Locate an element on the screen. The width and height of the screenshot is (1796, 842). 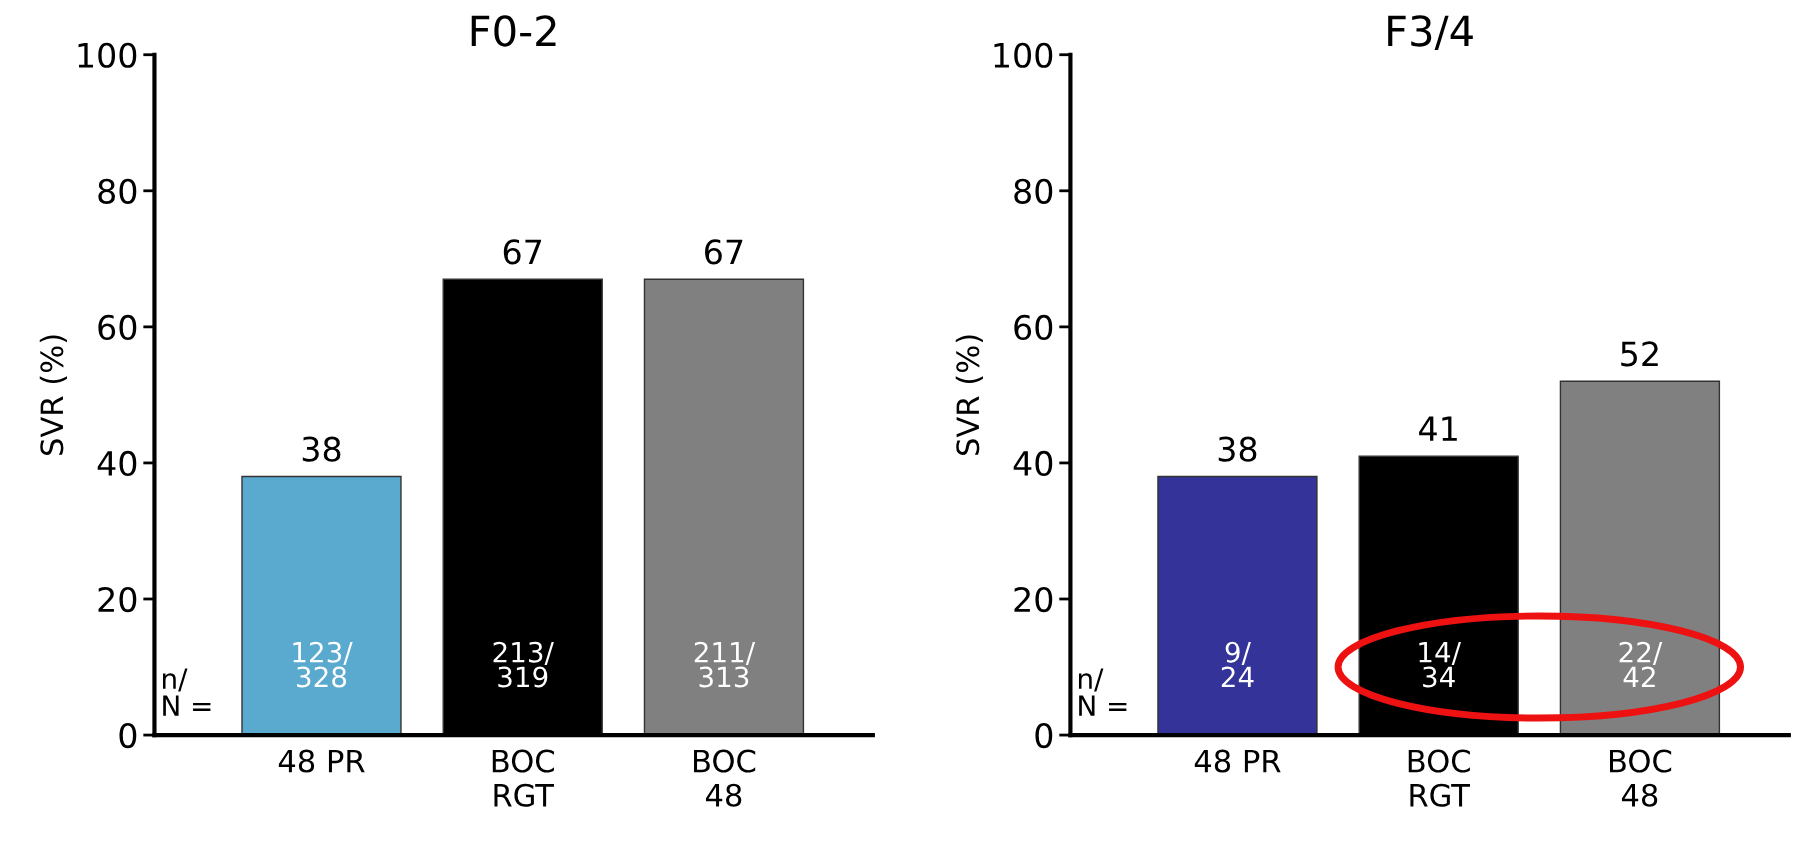
annotation: 14/ 34 is located at coordinates (1440, 665).